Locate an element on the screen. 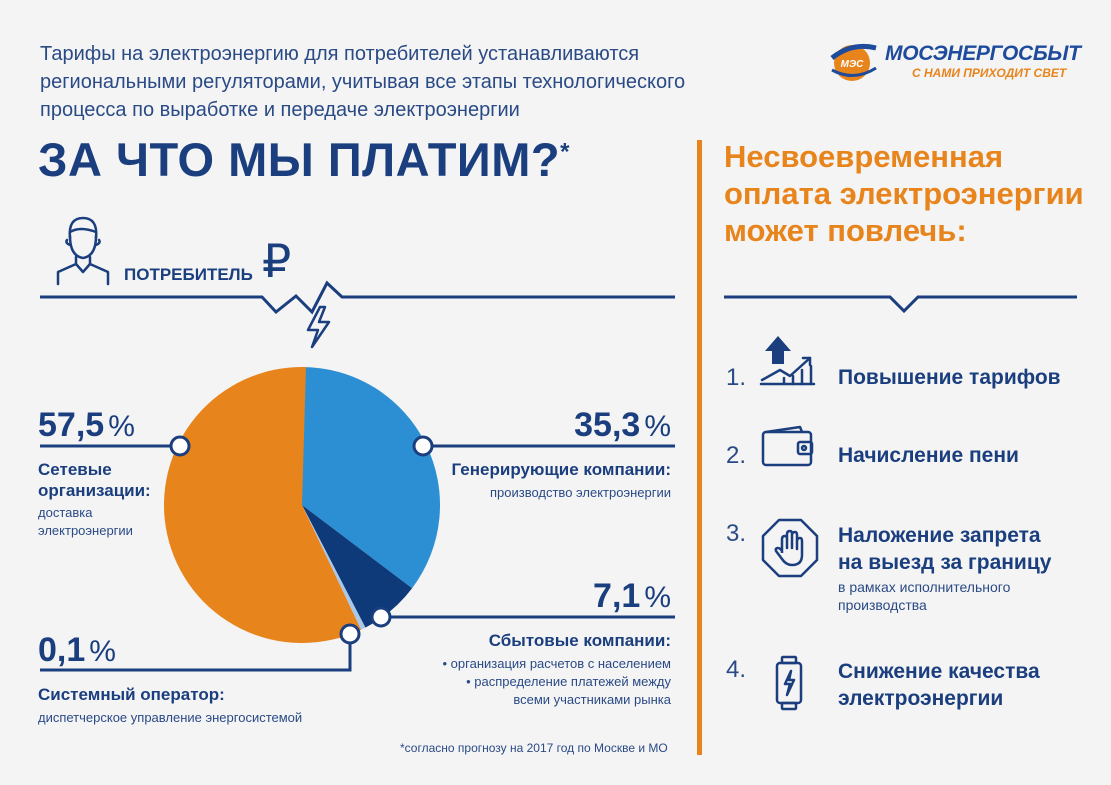  label-operator-desc: диспетчерское управление энергосистемой is located at coordinates (170, 717).